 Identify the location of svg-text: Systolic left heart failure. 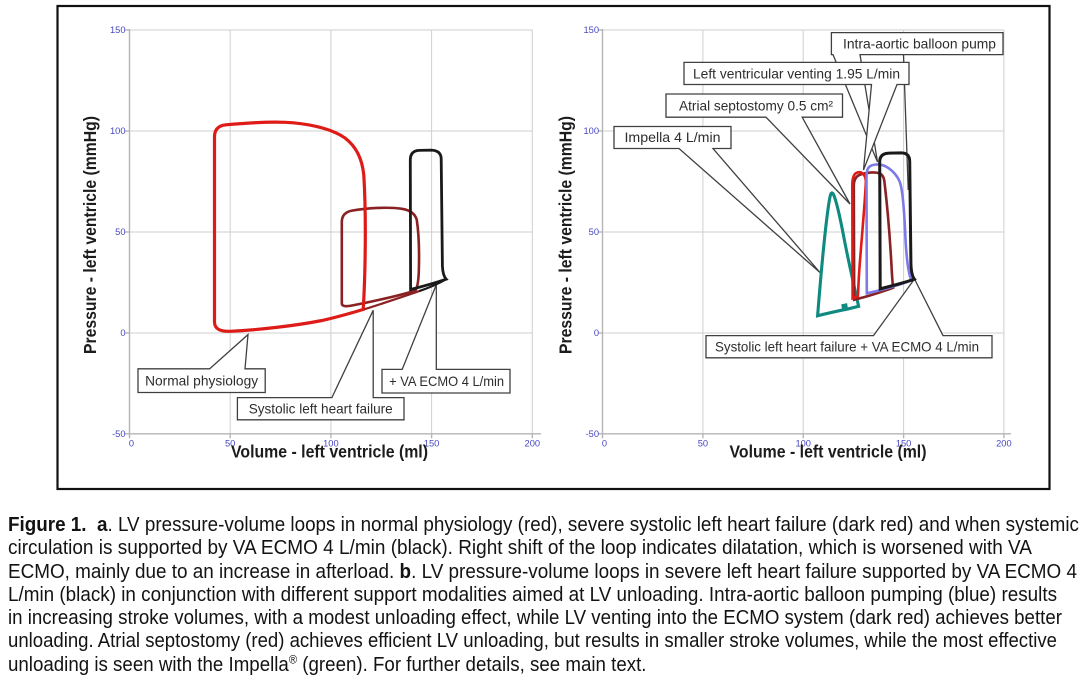
(321, 409).